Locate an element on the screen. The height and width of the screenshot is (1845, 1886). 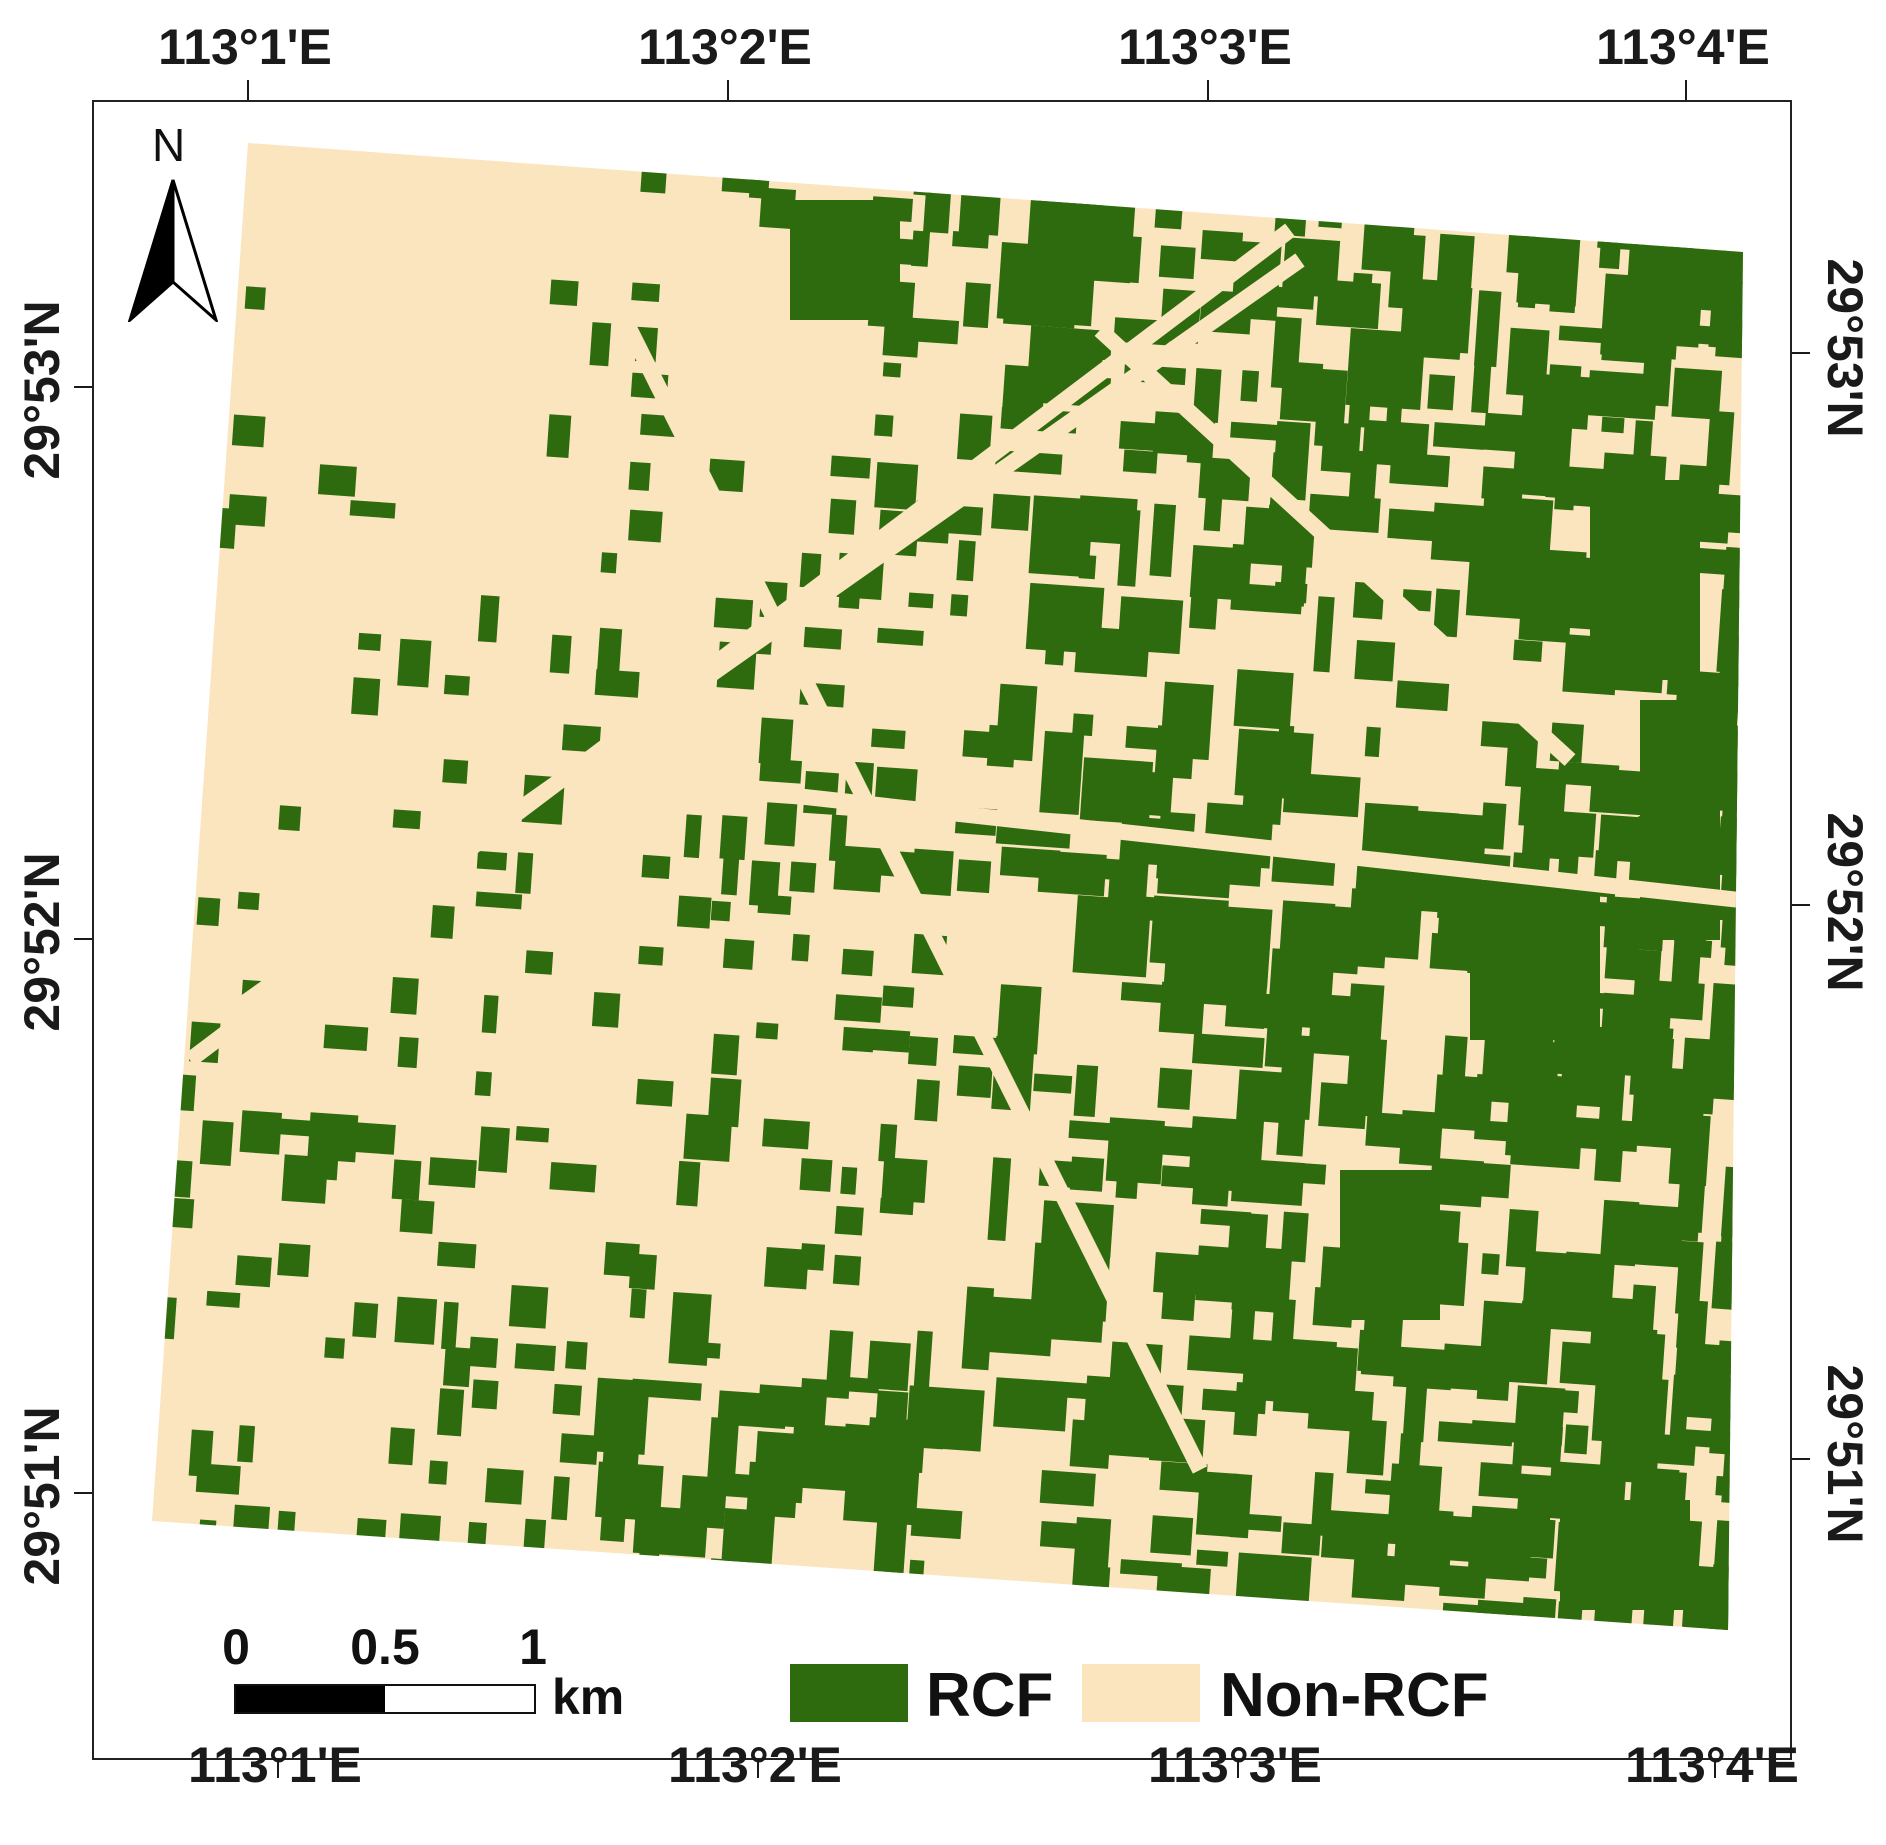
lat-label-left-3: 29°51'N is located at coordinates (42, 1496).